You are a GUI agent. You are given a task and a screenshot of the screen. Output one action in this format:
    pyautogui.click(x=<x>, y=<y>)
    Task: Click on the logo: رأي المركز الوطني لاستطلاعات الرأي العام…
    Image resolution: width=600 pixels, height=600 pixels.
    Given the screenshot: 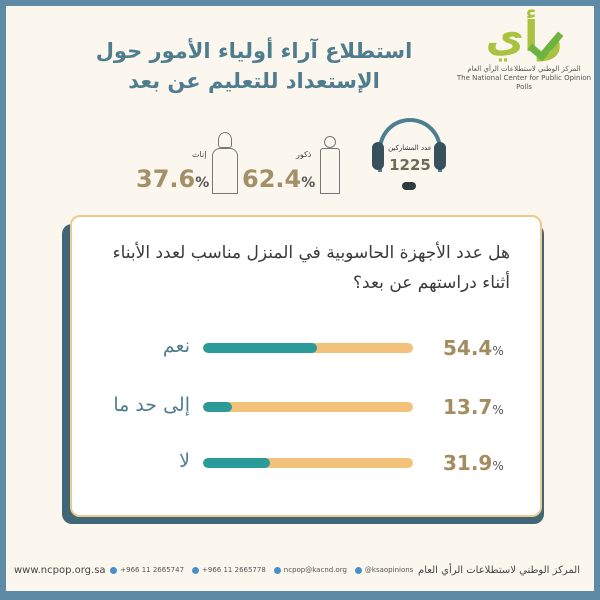 What is the action you would take?
    pyautogui.click(x=524, y=51)
    